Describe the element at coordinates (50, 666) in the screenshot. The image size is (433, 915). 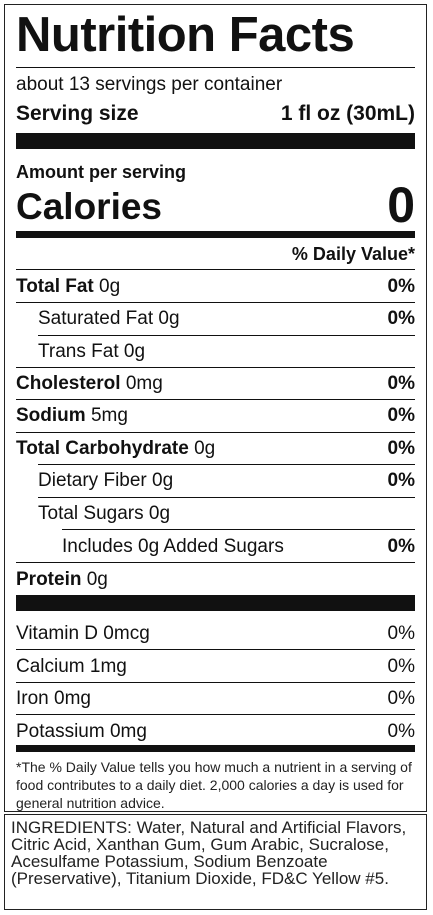
I see `vitamin-name: Calcium` at that location.